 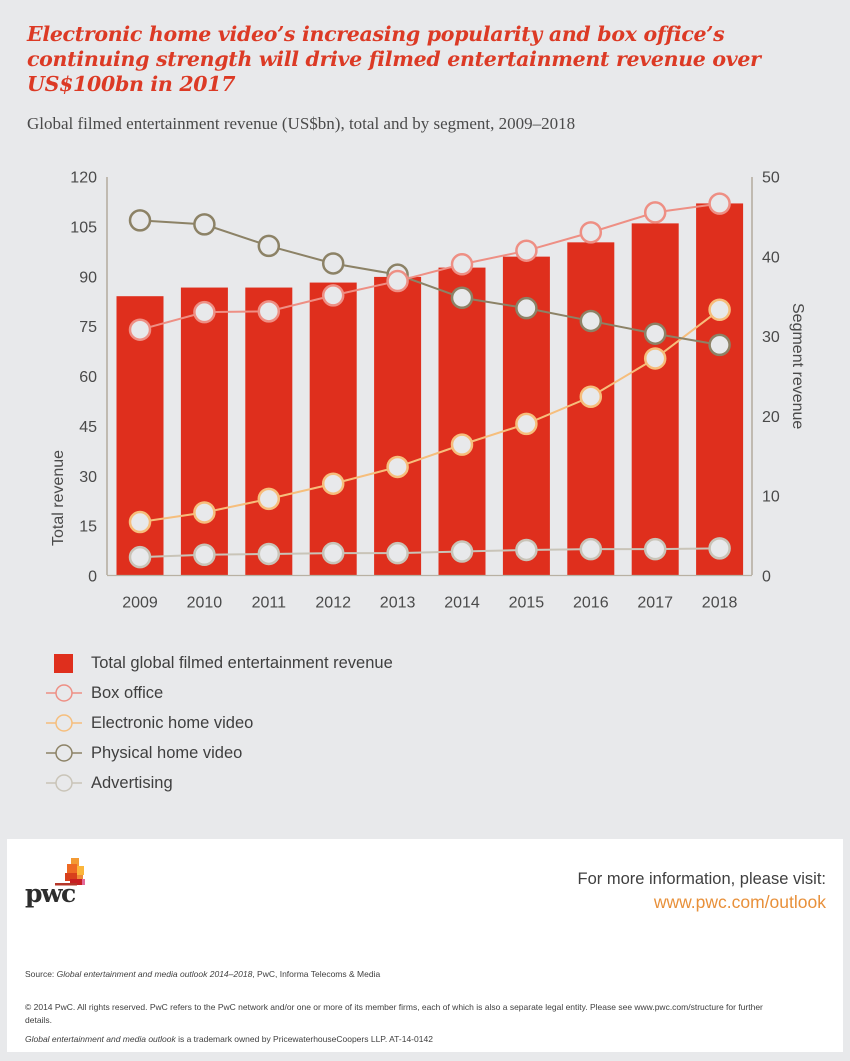 I want to click on outlook-link: www.pwc.com/outlook, so click(x=739, y=902).